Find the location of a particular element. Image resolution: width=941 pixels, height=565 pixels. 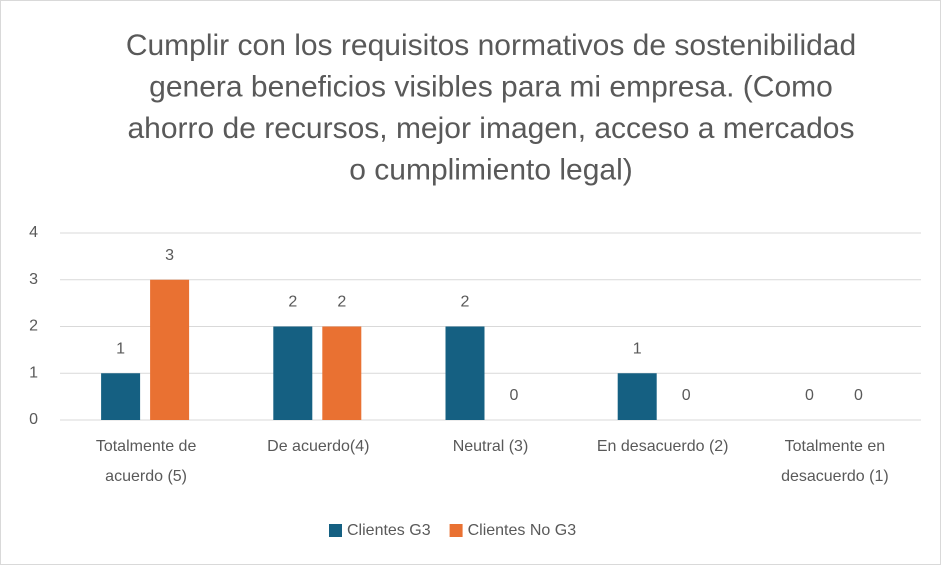

x-tick-label: De acuerdo(4) is located at coordinates (318, 446).